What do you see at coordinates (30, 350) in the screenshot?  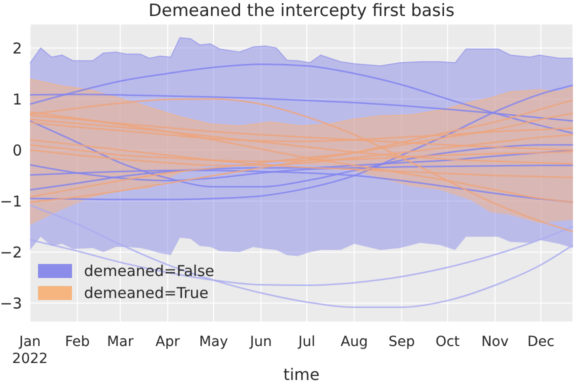 I see `x-tick-label: Jan 2022` at bounding box center [30, 350].